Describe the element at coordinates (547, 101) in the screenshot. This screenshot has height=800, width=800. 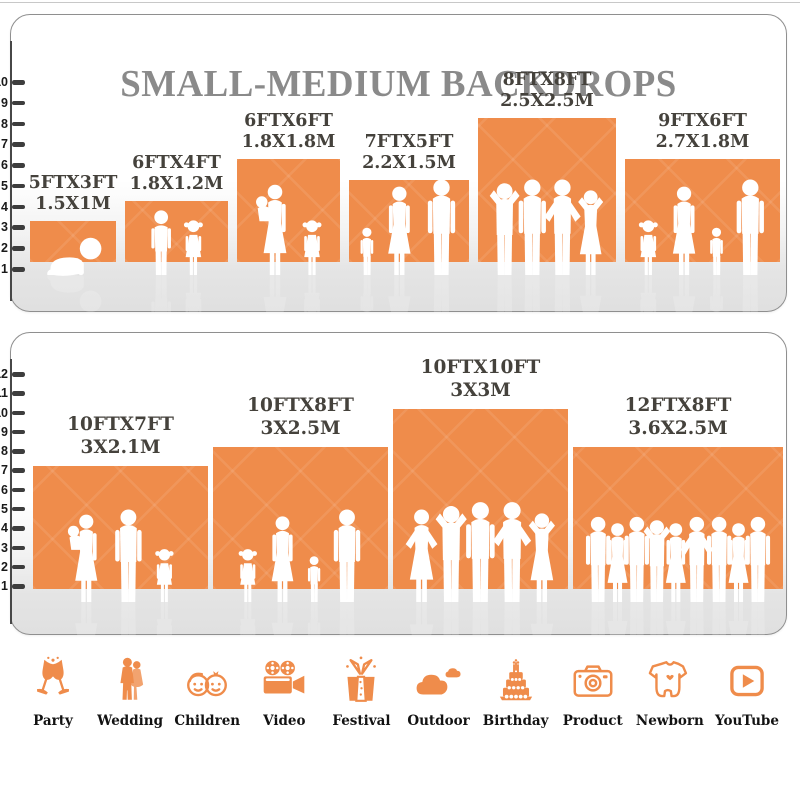
I see `size-meters-text: 2.5X2.5M` at that location.